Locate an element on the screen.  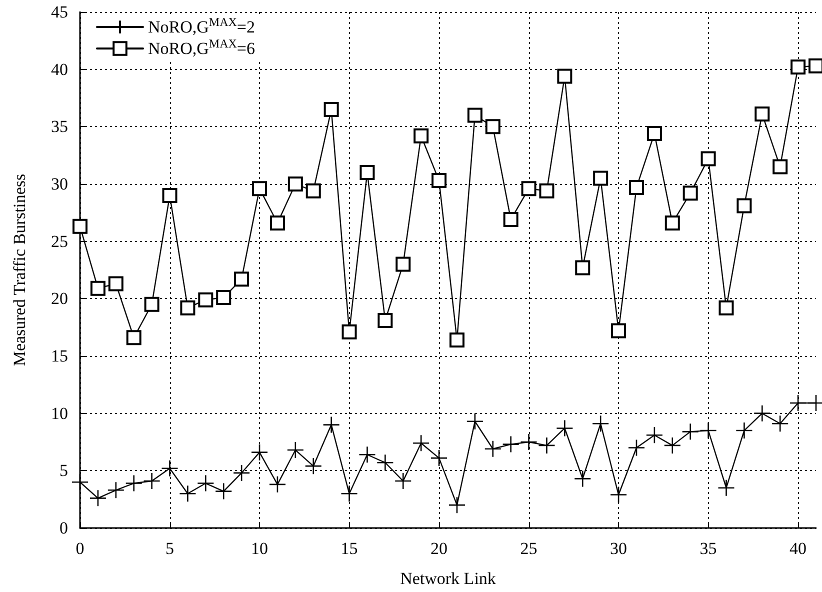
y-tick-label: 0 is located at coordinates (64, 528).